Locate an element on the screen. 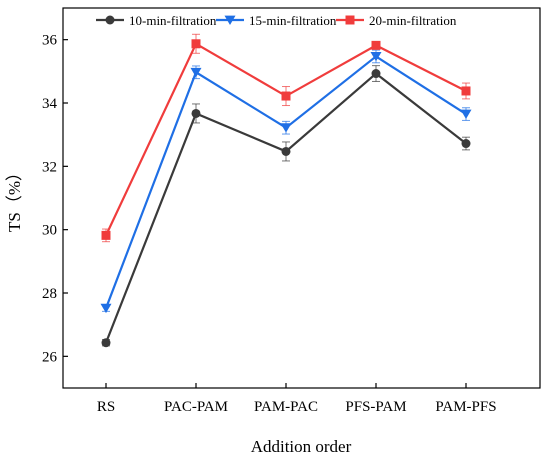 The height and width of the screenshot is (461, 550). x-tick-label: PFS-PAM is located at coordinates (375, 407).